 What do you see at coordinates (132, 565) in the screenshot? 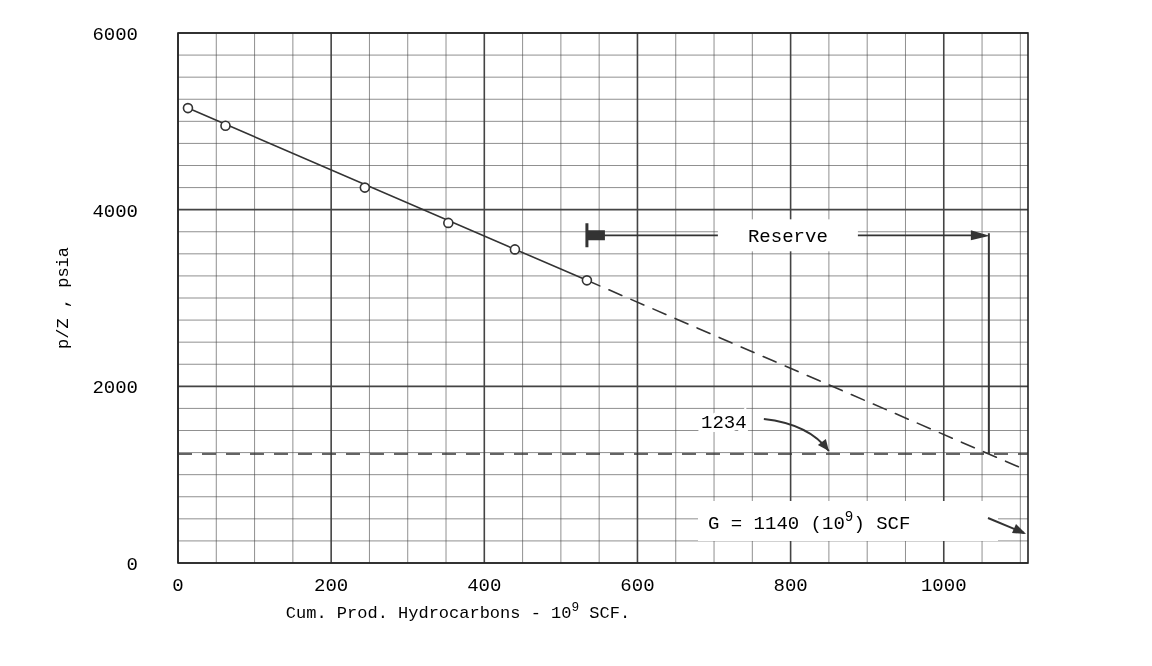
I see `y-tick-label: 0` at bounding box center [132, 565].